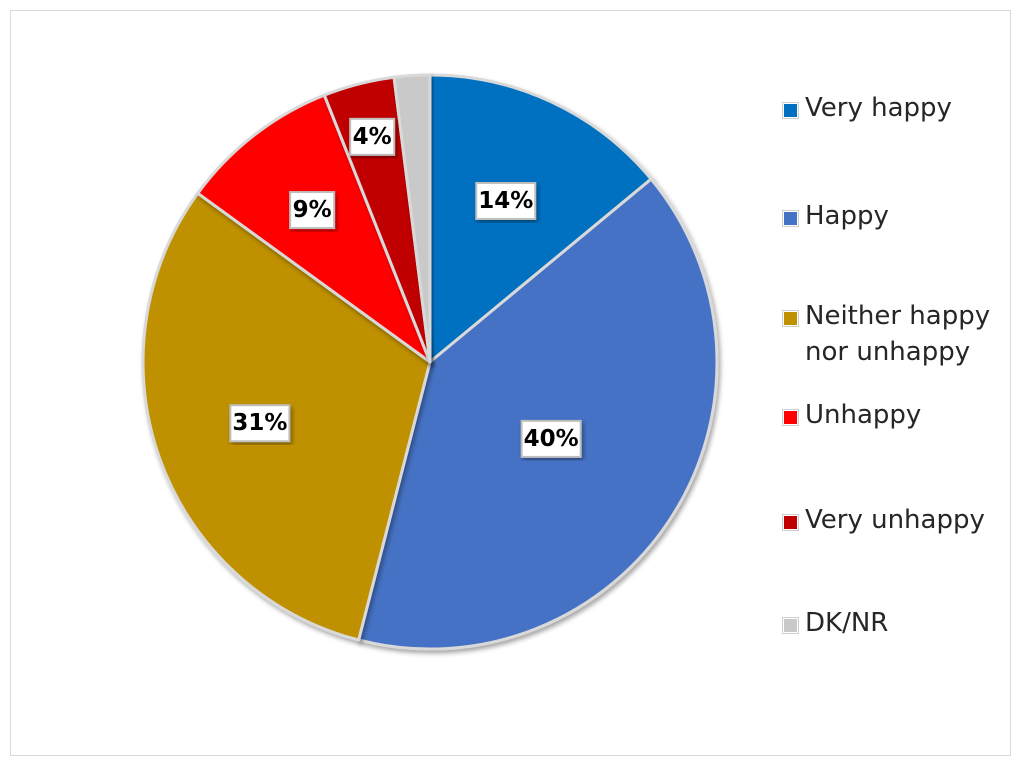  I want to click on data-label-text: 14%, so click(505, 201).